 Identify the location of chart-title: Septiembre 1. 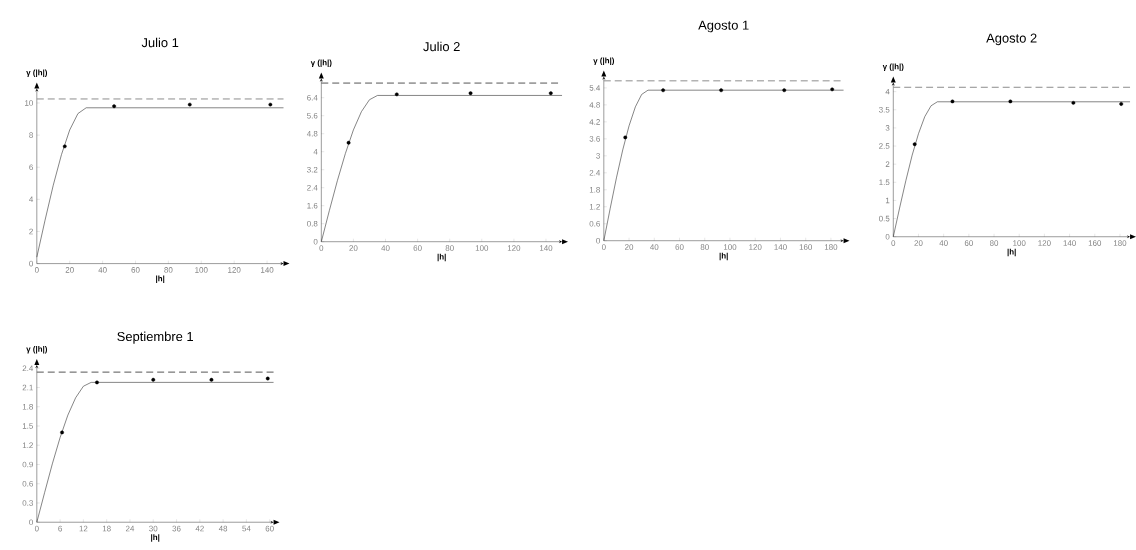
(155, 337).